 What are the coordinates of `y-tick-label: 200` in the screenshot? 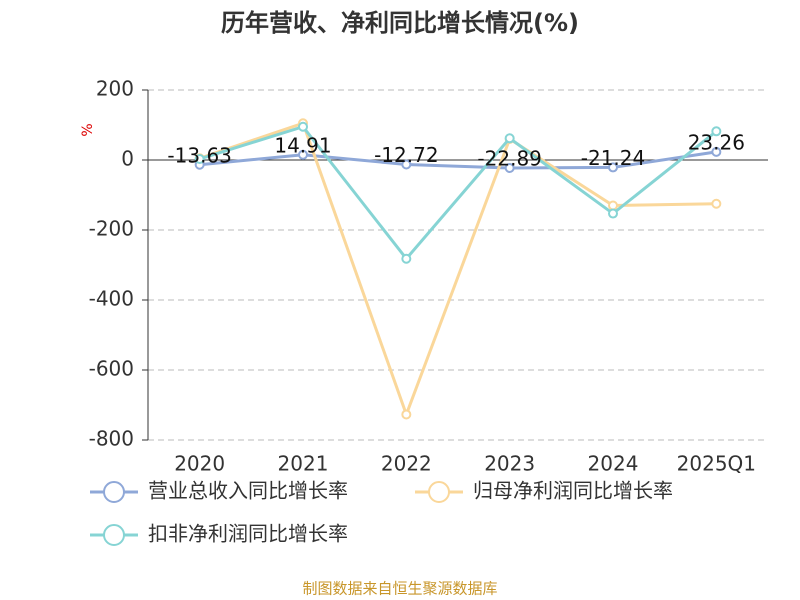 It's located at (115, 89).